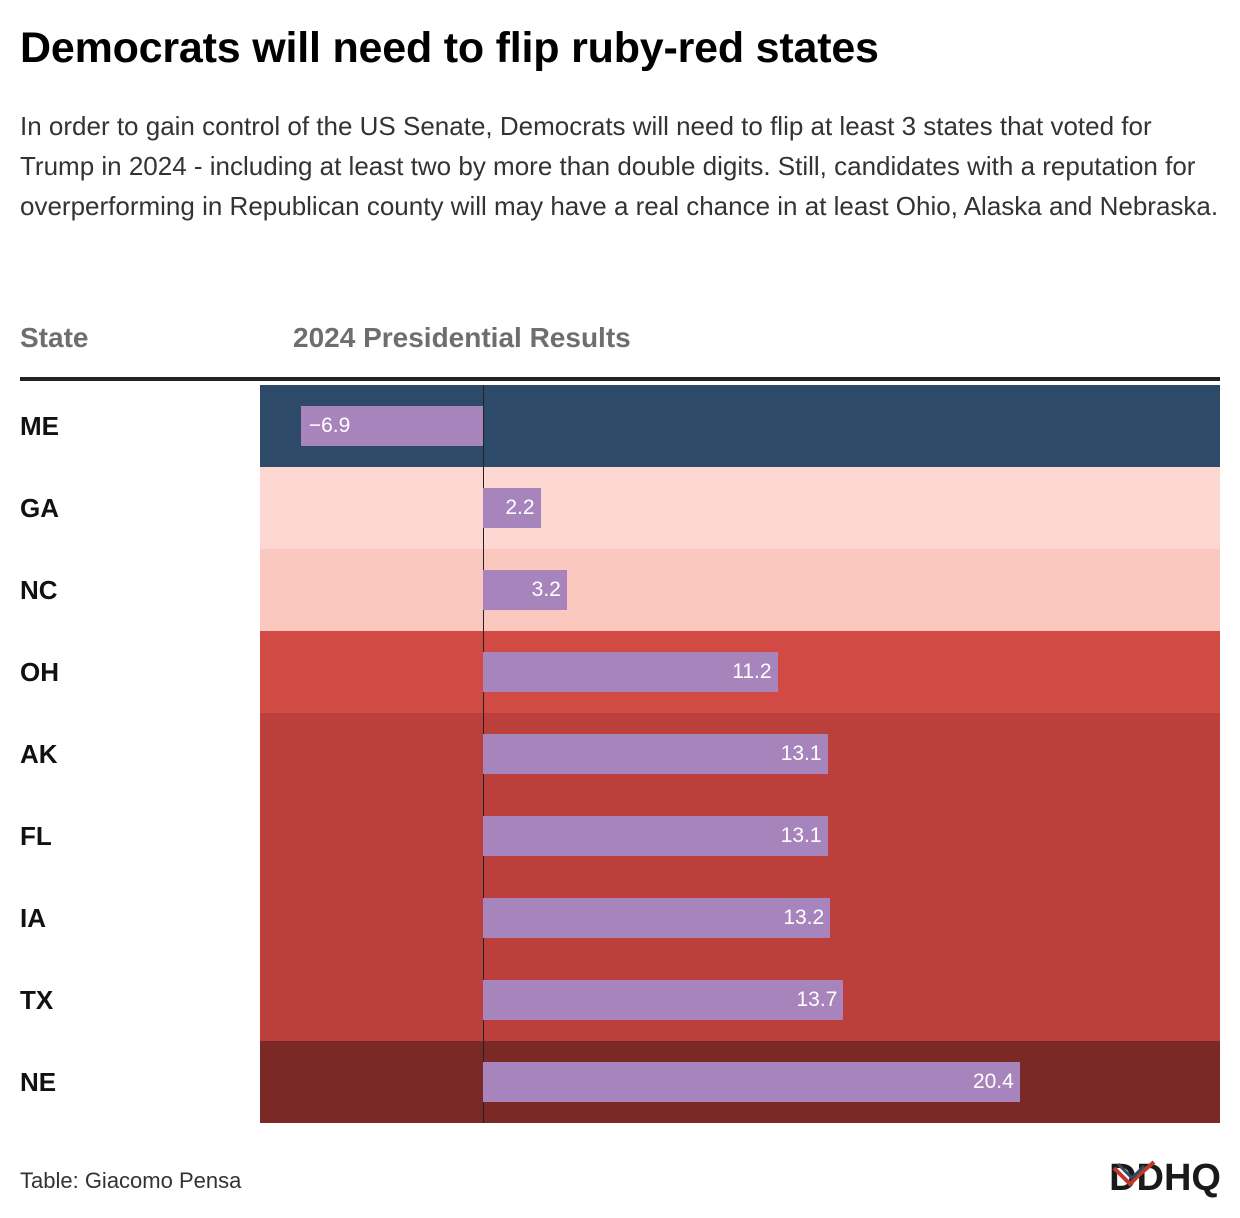  What do you see at coordinates (620, 426) in the screenshot?
I see `table-row: ME −6.9` at bounding box center [620, 426].